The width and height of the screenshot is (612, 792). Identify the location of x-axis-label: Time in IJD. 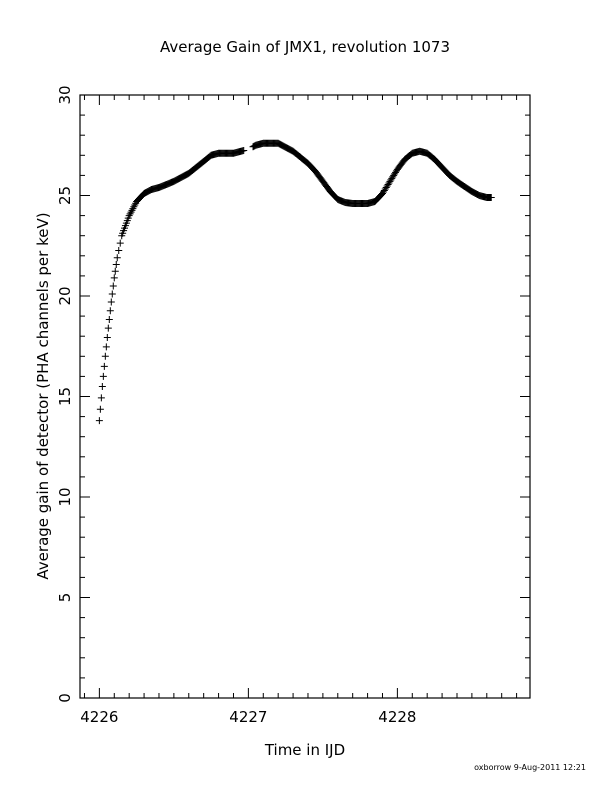
(304, 750).